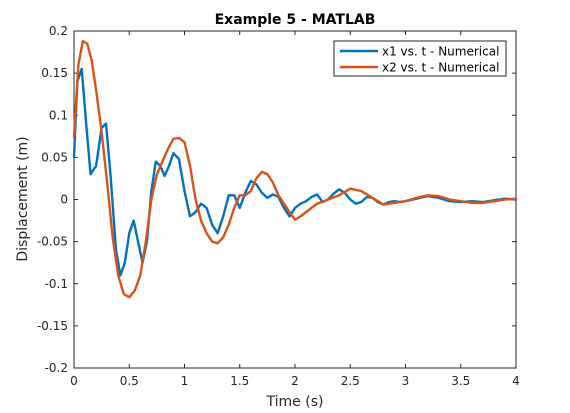  Describe the element at coordinates (239, 381) in the screenshot. I see `x-tick-label: 1.5` at that location.